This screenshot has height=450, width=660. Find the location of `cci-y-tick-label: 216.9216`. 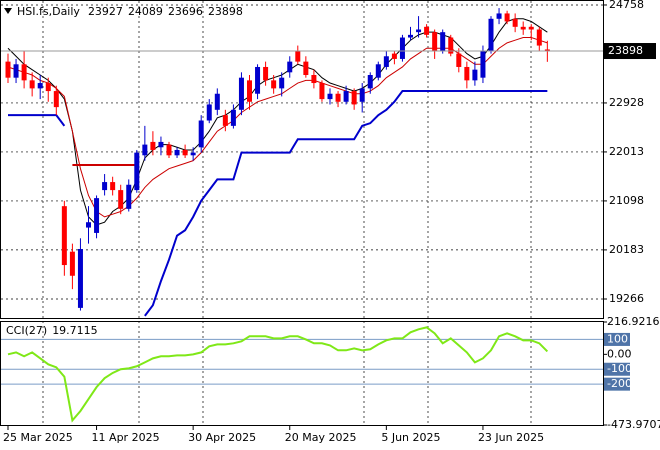

cci-y-tick-label: 216.9216 is located at coordinates (633, 321).